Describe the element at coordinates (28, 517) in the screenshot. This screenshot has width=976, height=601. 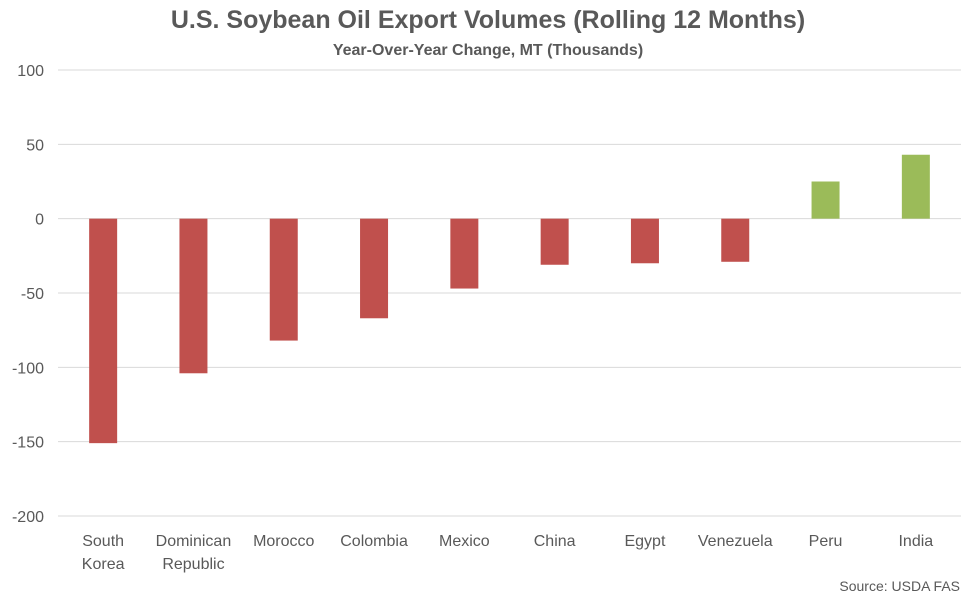
I see `y-tick-label: -200` at that location.